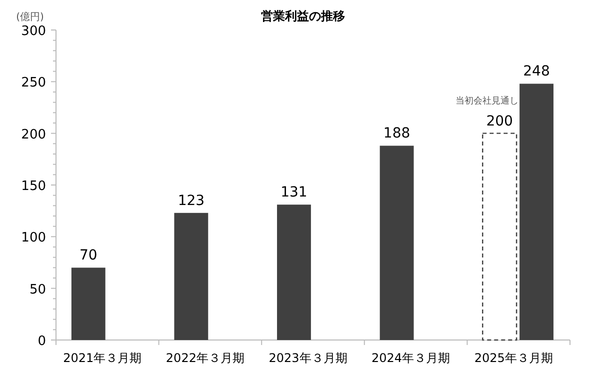 The height and width of the screenshot is (382, 606). I want to click on y-tick-label: 300, so click(33, 31).